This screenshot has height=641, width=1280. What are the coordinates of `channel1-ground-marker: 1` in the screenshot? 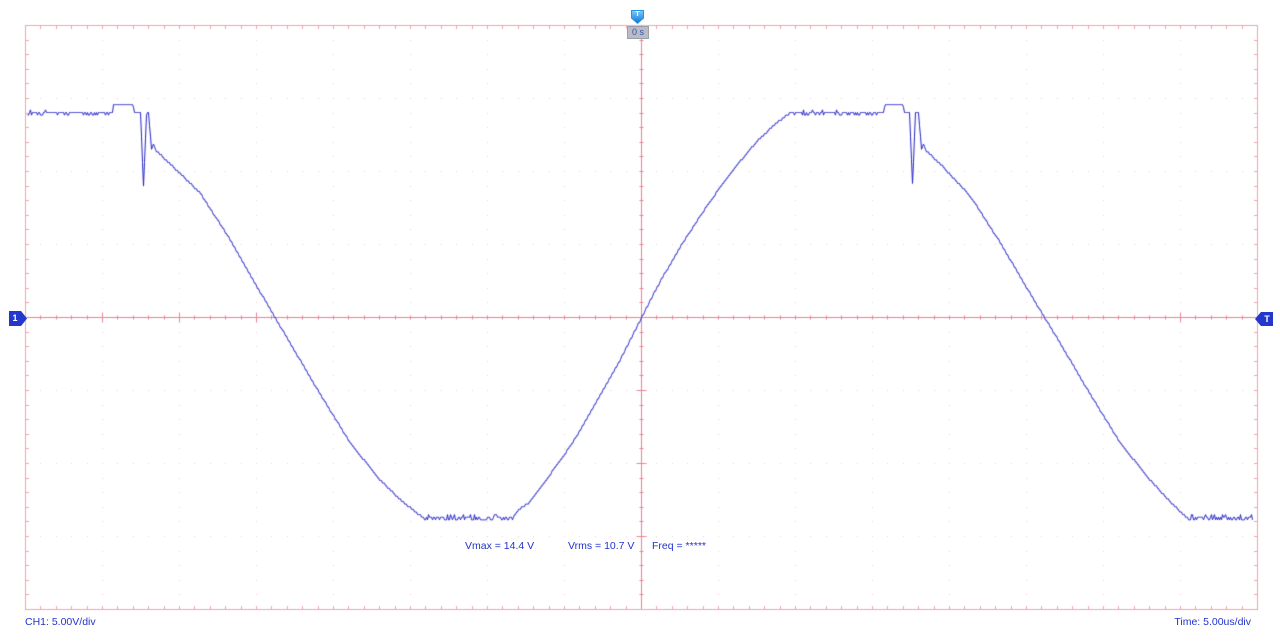 It's located at (18, 318).